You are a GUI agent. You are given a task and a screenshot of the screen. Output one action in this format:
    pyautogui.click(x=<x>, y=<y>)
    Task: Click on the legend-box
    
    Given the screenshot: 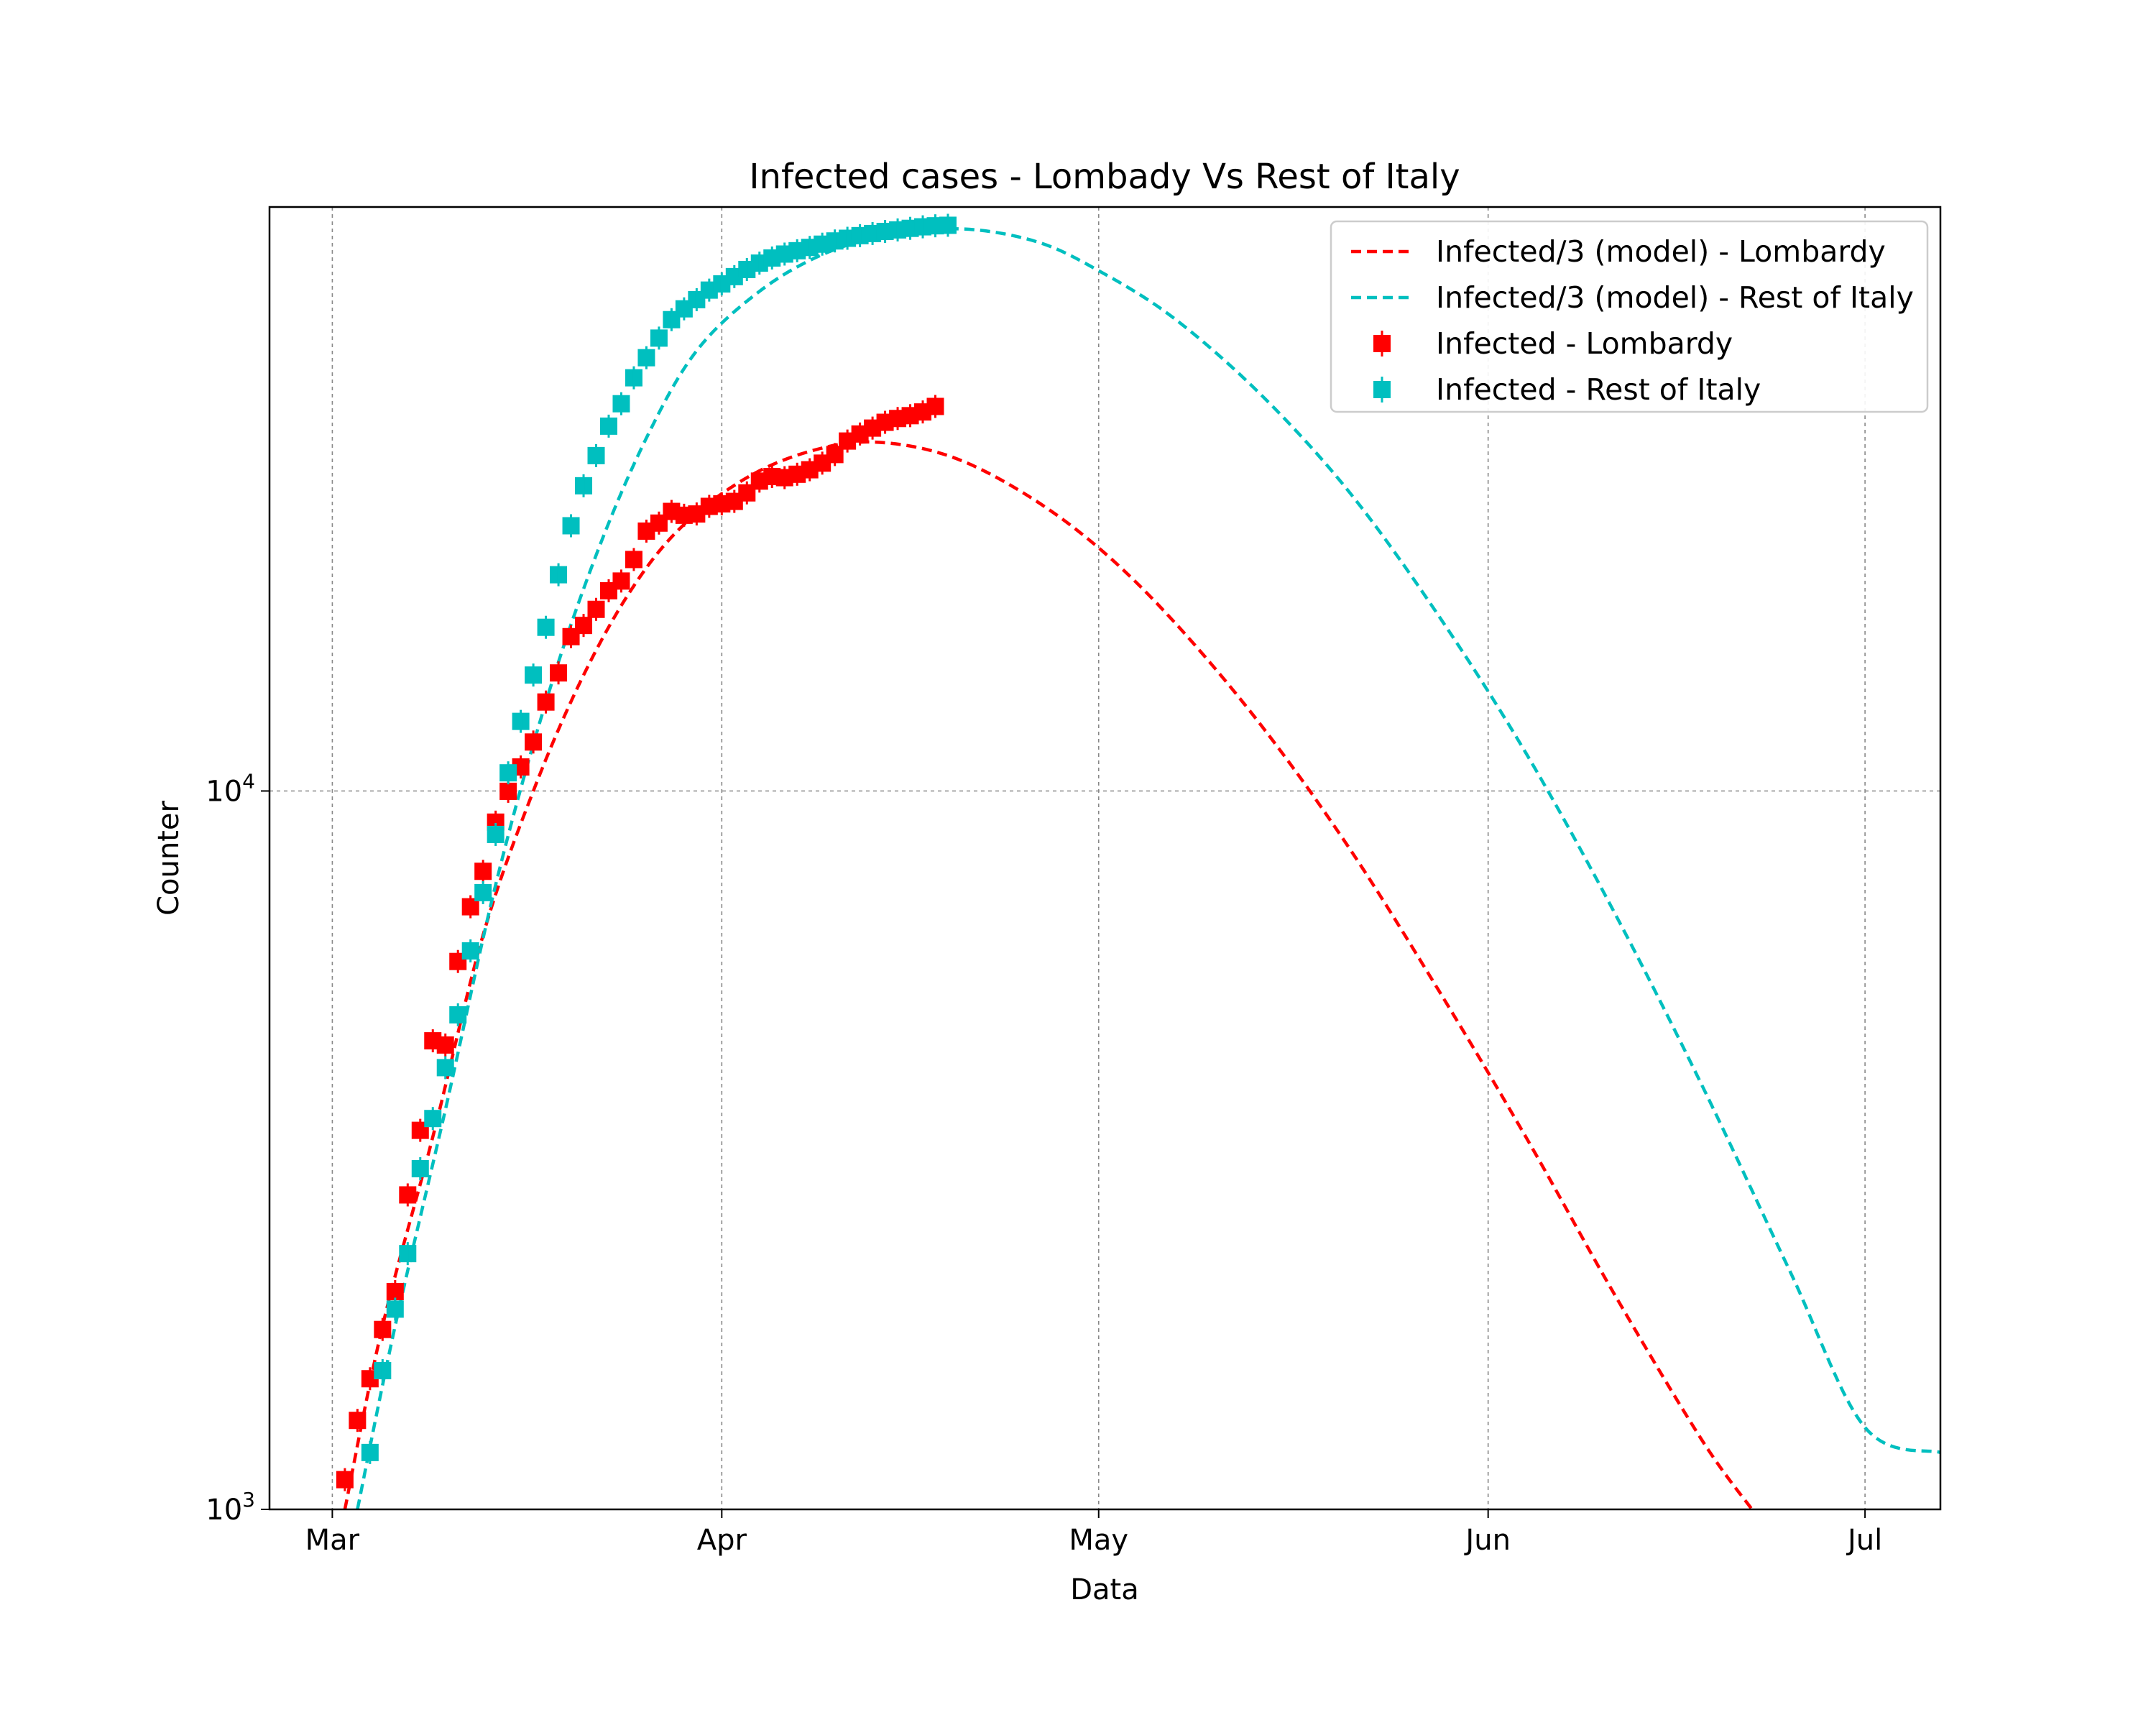 What is the action you would take?
    pyautogui.click(x=1630, y=316)
    